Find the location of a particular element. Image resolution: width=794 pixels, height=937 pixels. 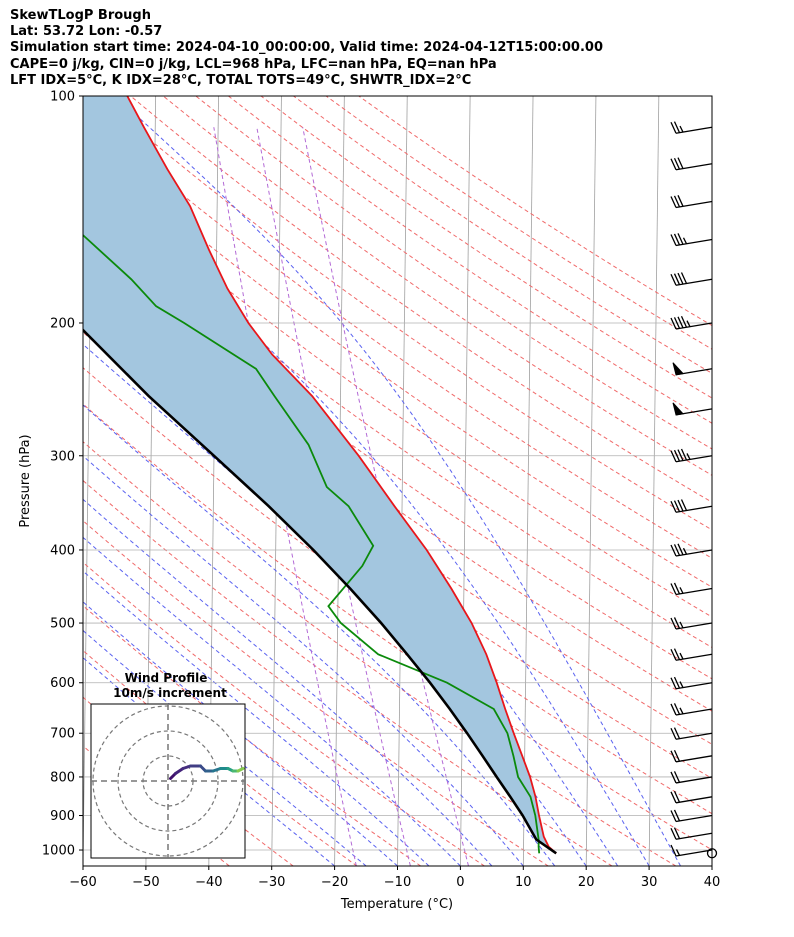

y-tick-label: 500 is located at coordinates (62, 624).